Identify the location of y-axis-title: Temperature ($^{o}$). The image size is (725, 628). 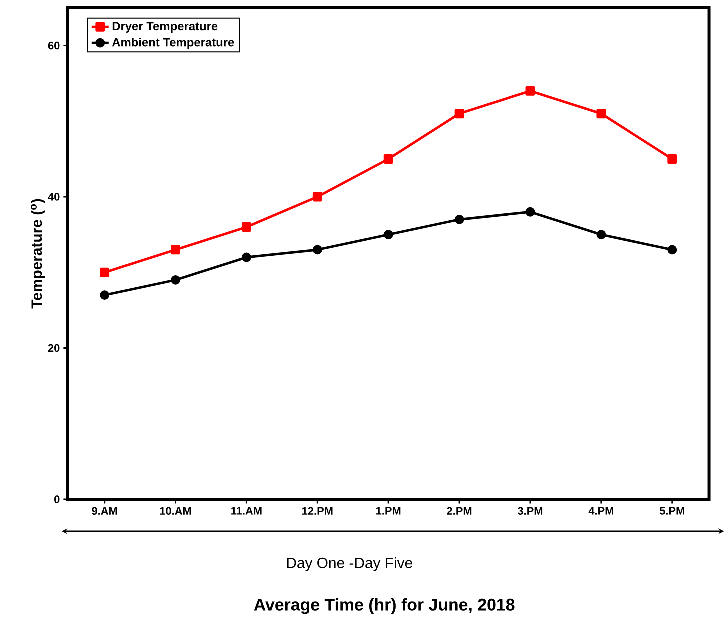
(38, 254).